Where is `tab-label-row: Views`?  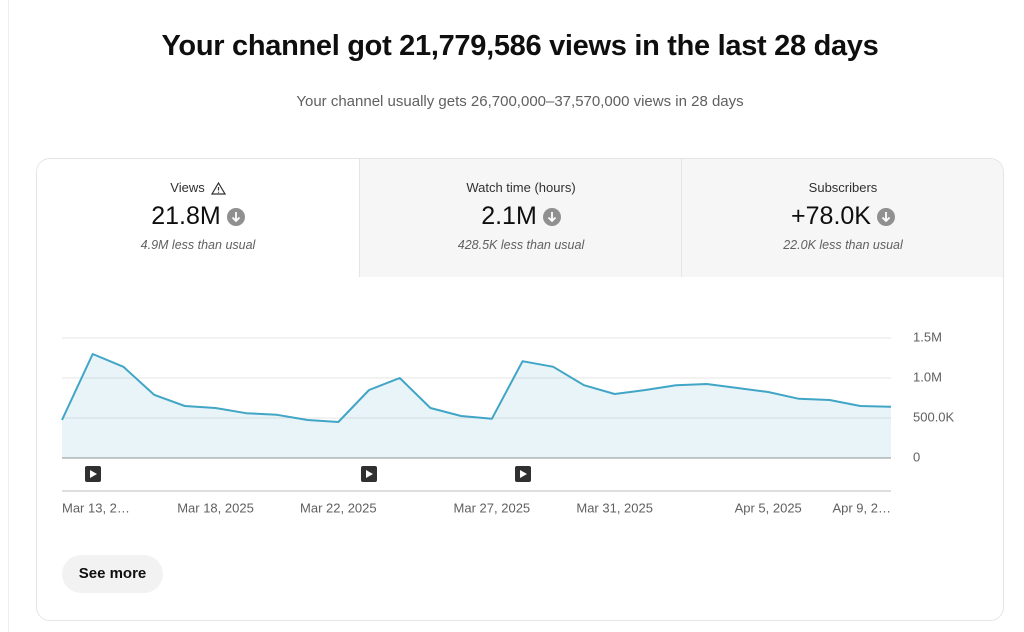 tab-label-row: Views is located at coordinates (198, 187).